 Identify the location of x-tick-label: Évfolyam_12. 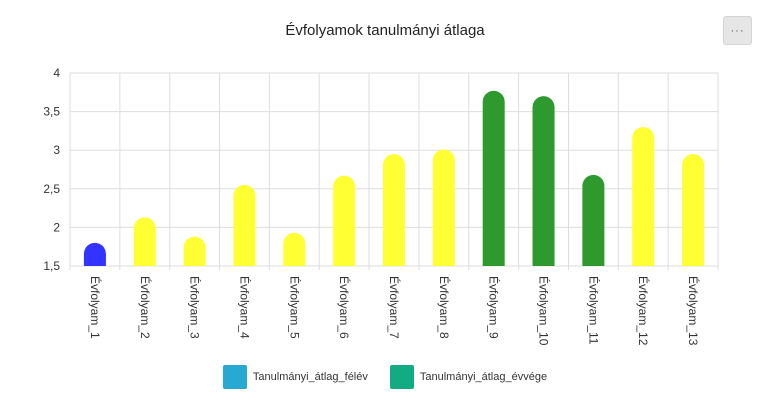
(643, 311).